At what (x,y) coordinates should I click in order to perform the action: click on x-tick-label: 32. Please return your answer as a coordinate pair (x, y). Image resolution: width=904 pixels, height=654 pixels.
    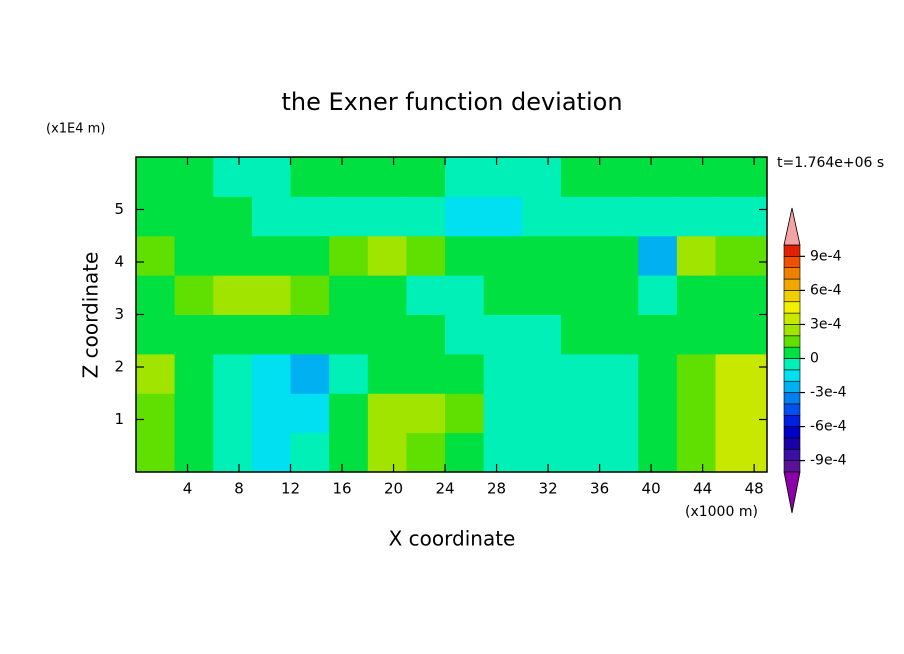
    Looking at the image, I should click on (548, 489).